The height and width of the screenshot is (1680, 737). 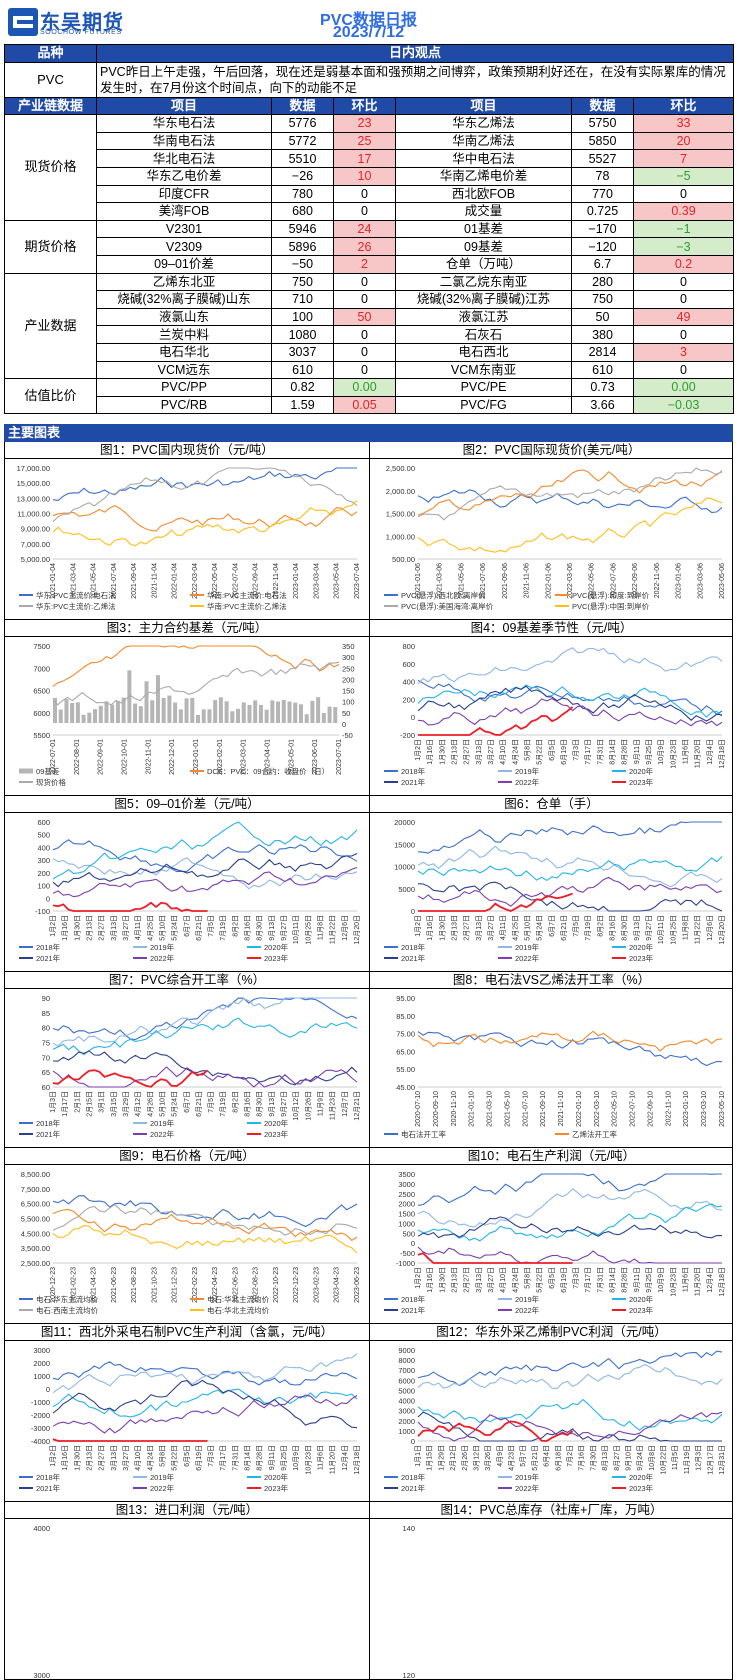 What do you see at coordinates (406, 1174) in the screenshot?
I see `y-tick-label: 3500` at bounding box center [406, 1174].